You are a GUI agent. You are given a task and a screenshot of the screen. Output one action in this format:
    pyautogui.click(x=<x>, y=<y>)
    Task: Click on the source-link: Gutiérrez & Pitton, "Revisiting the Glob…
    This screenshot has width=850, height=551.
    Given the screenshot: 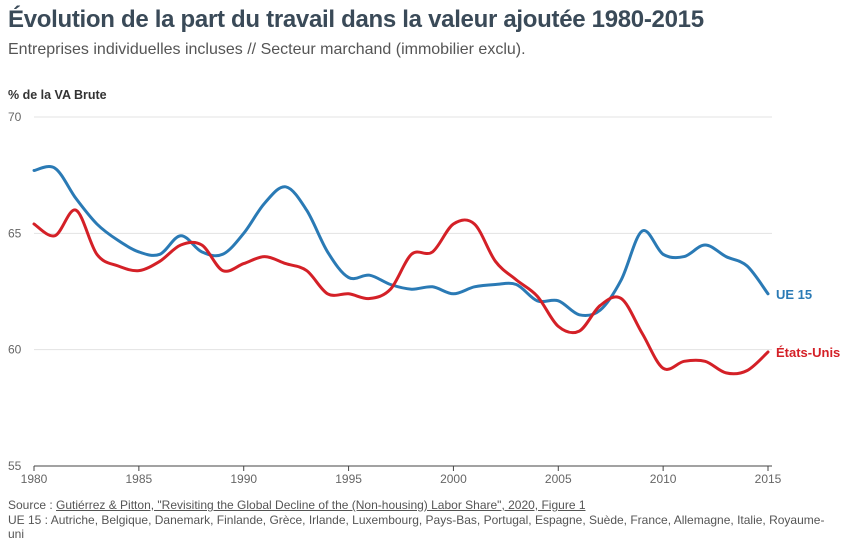 What is the action you would take?
    pyautogui.click(x=321, y=505)
    